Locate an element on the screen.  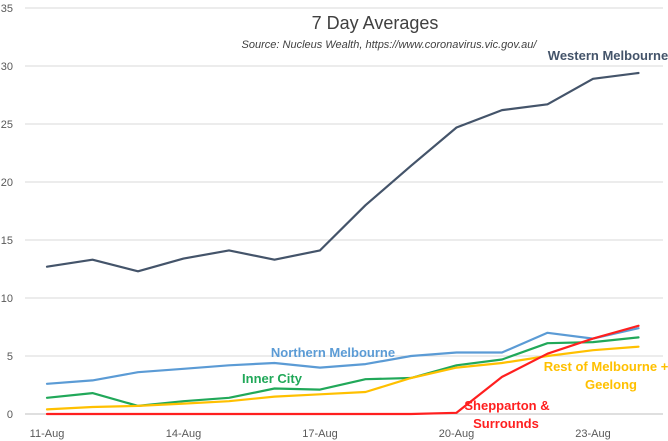
x-tick-label-17-Aug: 17-Aug is located at coordinates (319, 434).